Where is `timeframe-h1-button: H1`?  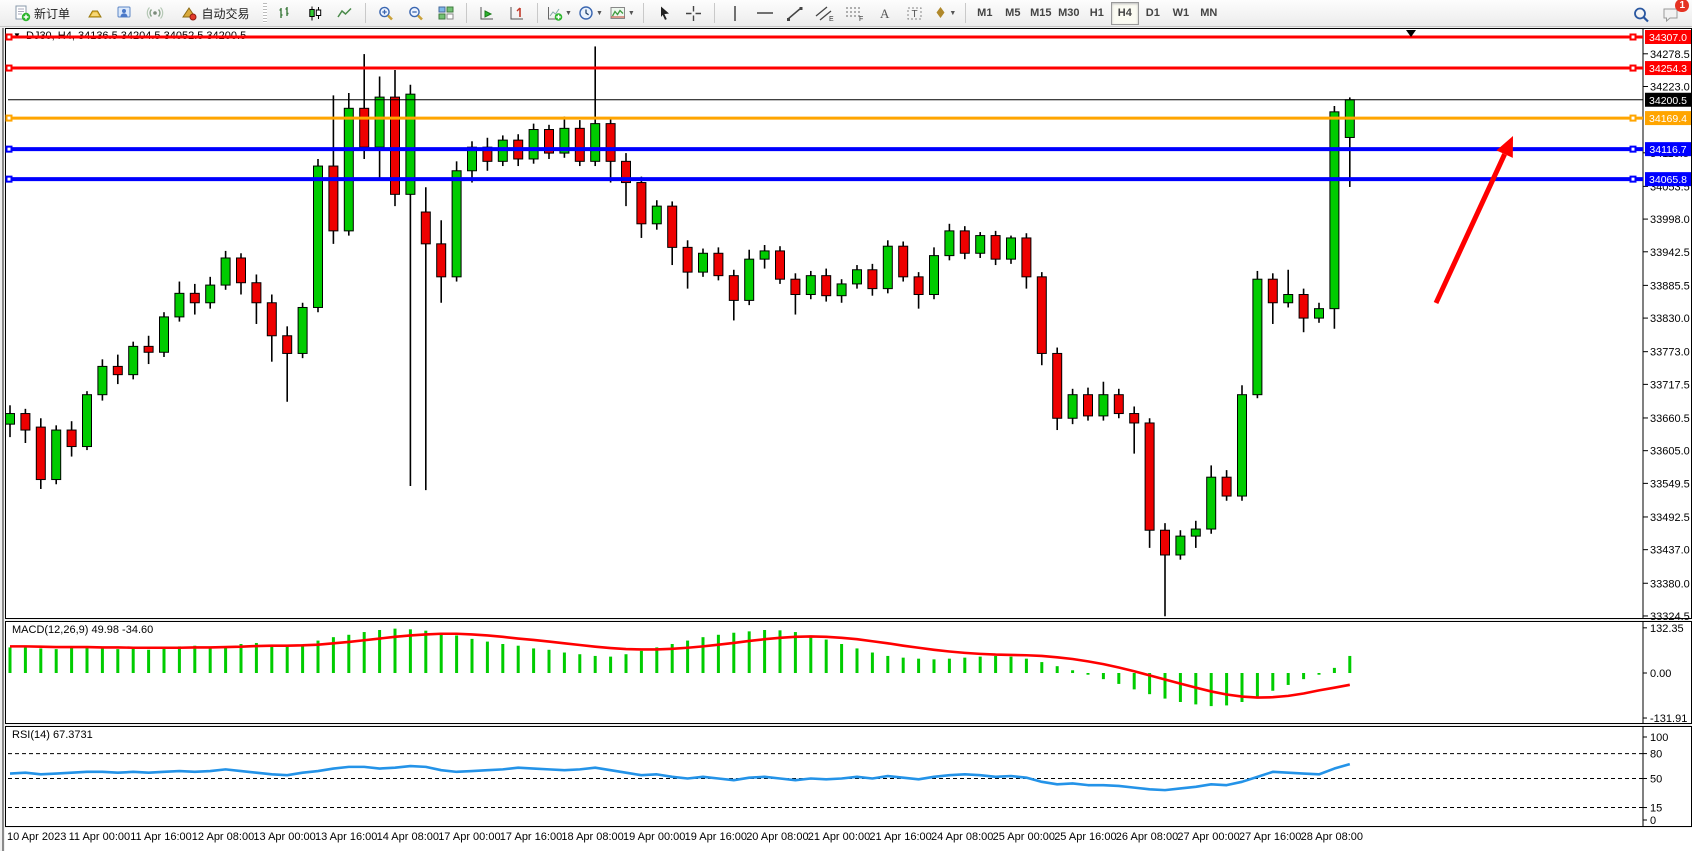
timeframe-h1-button: H1 is located at coordinates (1096, 13).